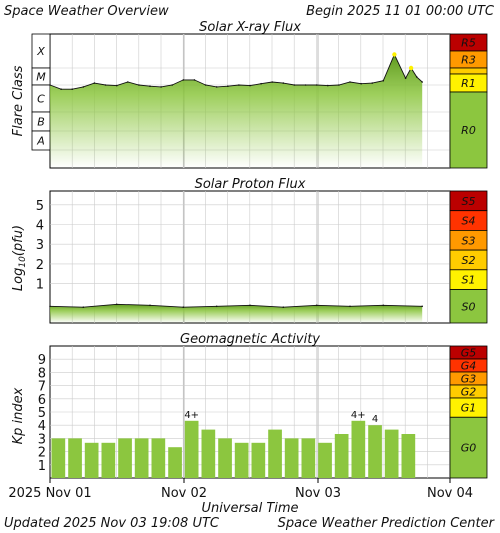 The width and height of the screenshot is (500, 533). What do you see at coordinates (40, 51) in the screenshot?
I see `xray-class-label: X` at bounding box center [40, 51].